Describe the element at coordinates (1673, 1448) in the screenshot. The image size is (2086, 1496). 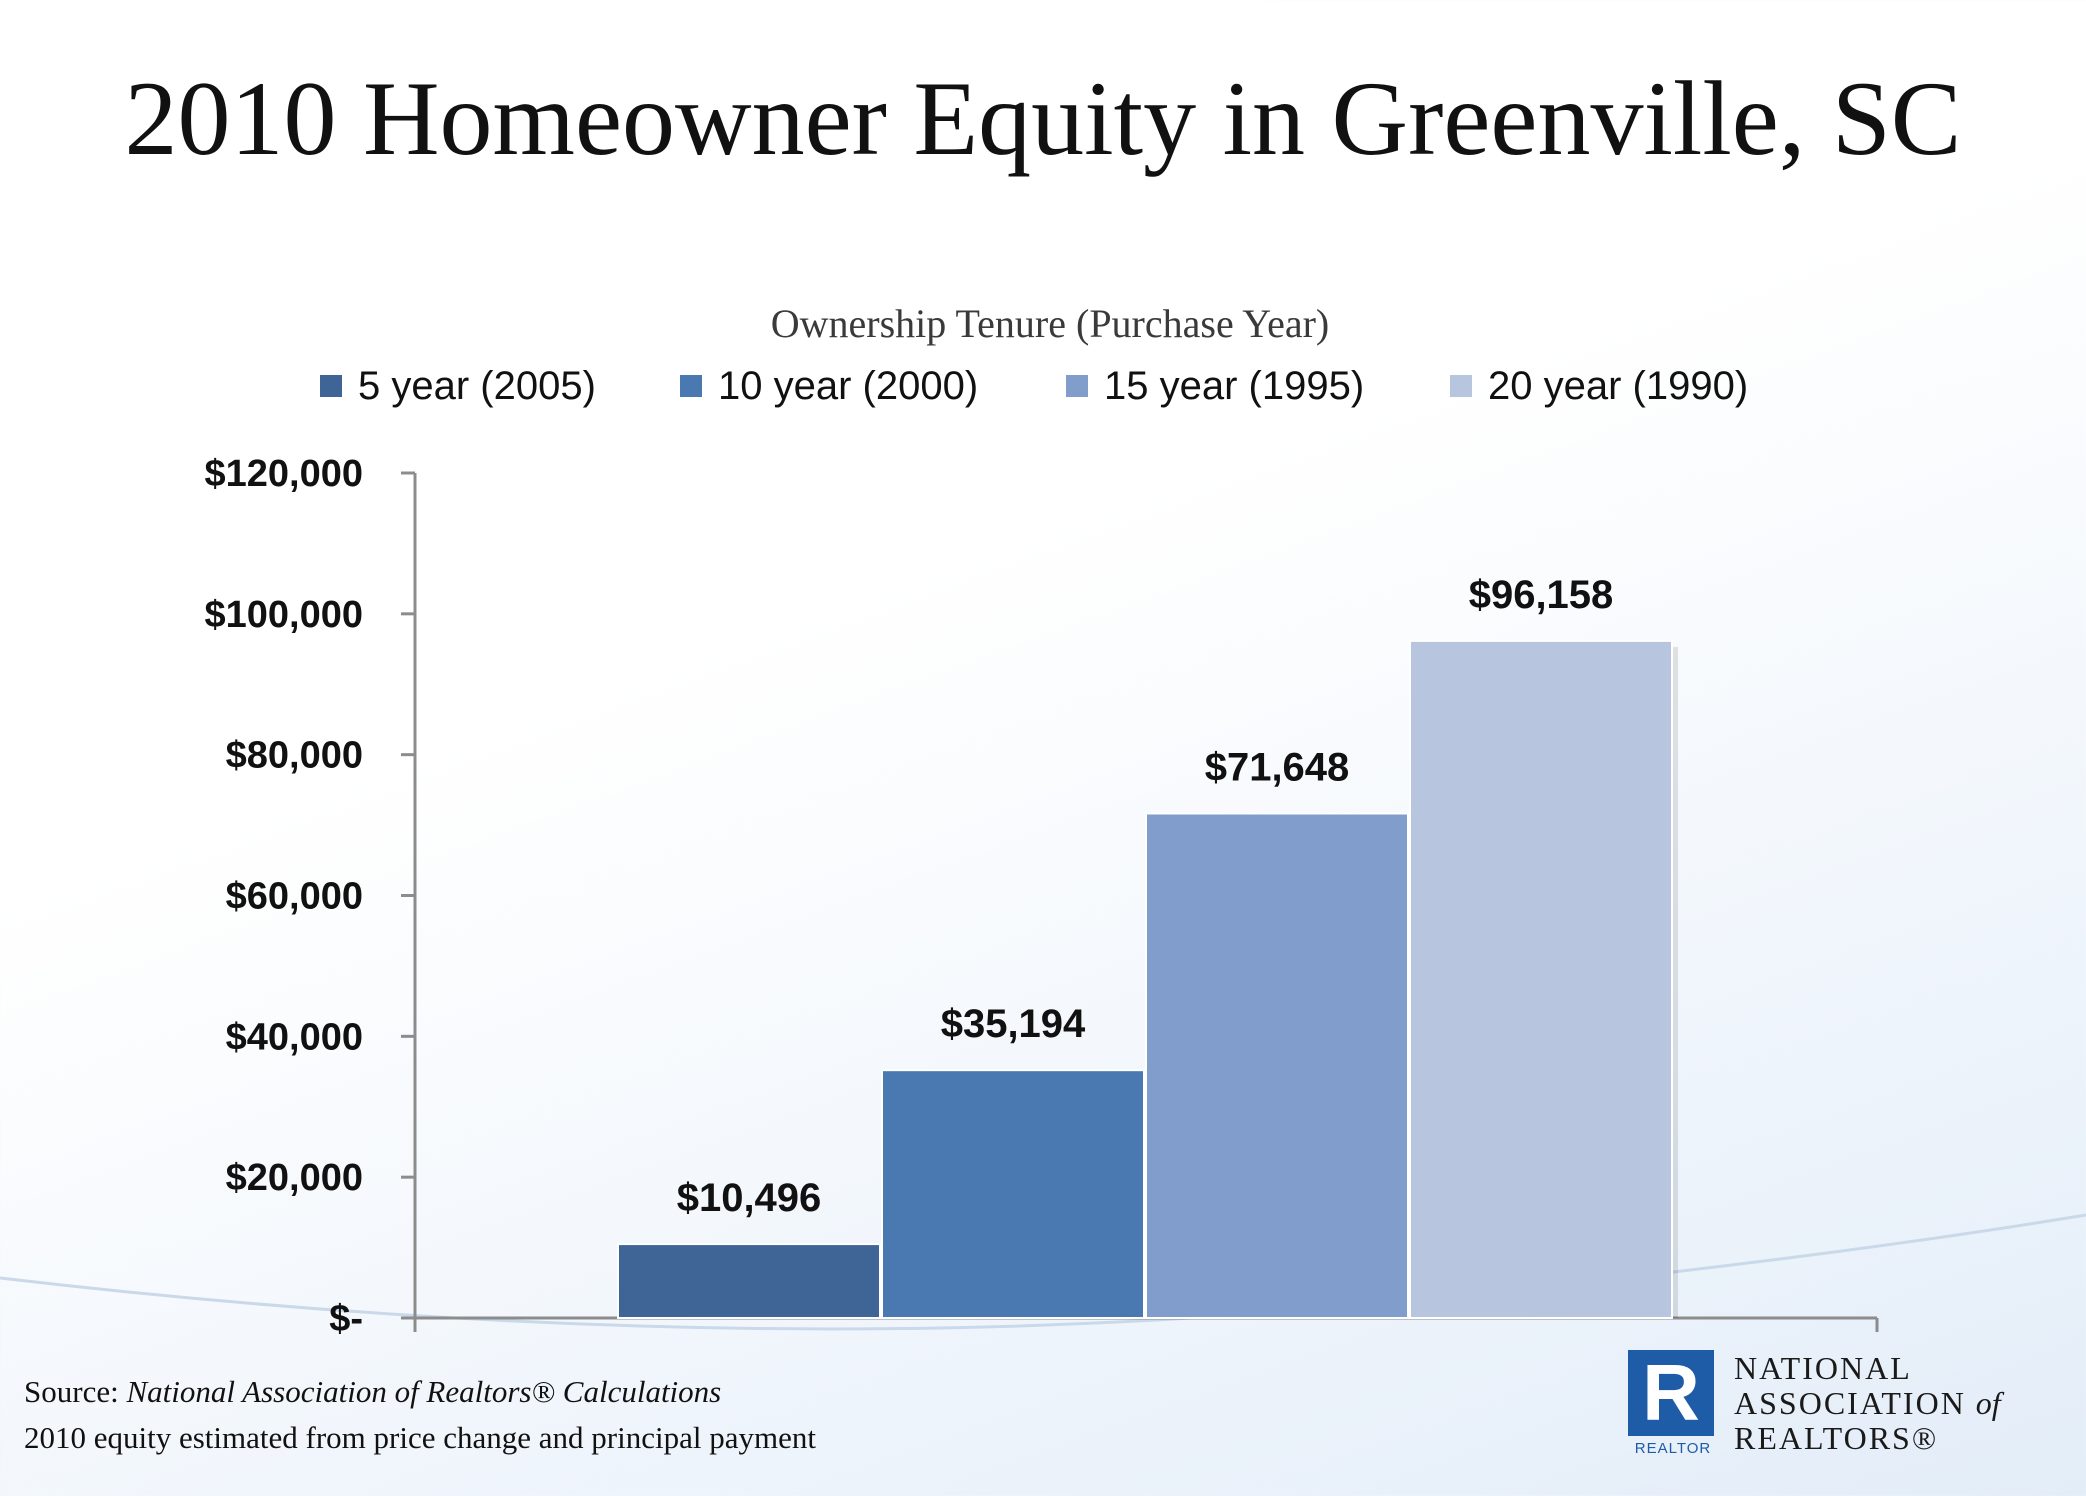
I see `logo-mark-caption: REALTOR` at that location.